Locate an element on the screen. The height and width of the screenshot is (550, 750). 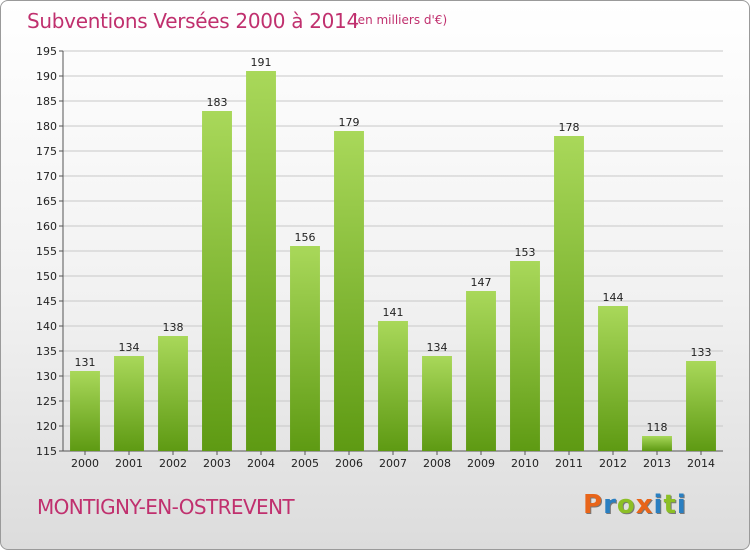
y-tick-label: 180 is located at coordinates (46, 126).